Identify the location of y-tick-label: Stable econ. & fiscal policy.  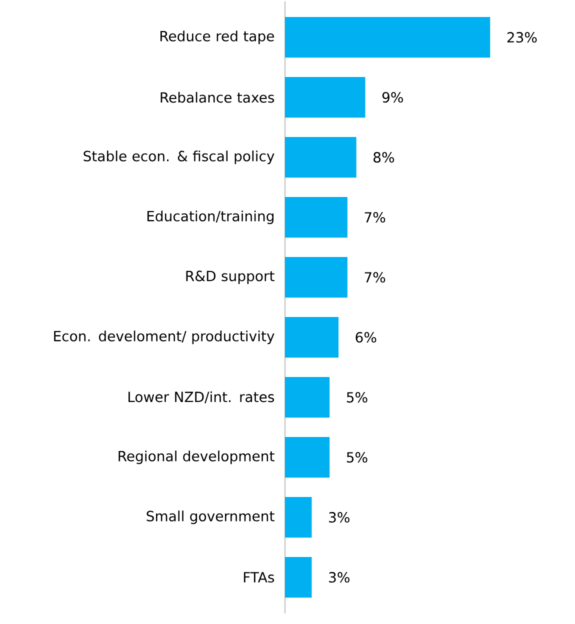
(179, 157).